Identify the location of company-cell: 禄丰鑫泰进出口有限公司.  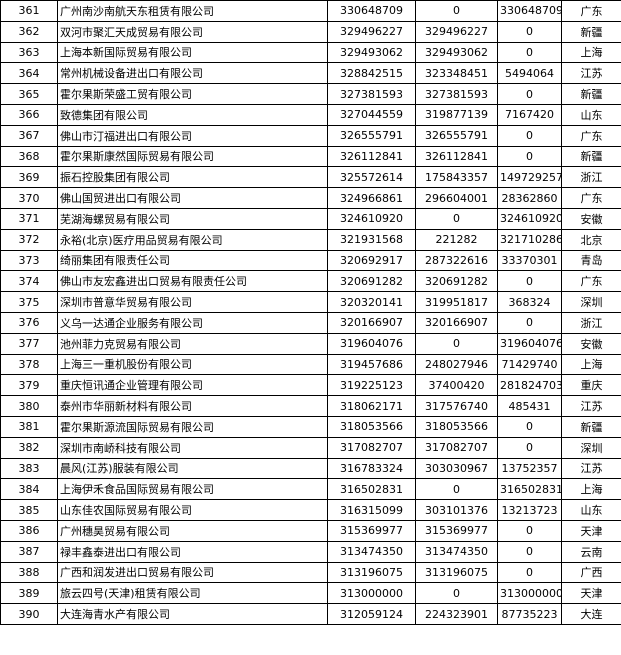
(192, 551).